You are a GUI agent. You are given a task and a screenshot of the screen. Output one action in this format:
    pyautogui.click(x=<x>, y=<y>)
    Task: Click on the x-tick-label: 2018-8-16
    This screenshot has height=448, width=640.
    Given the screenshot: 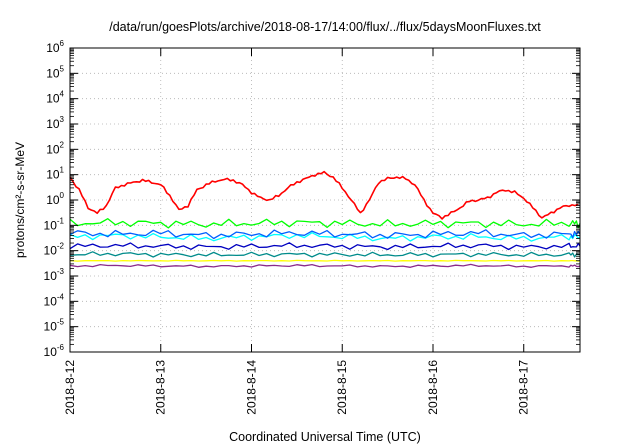 What is the action you would take?
    pyautogui.click(x=433, y=387)
    